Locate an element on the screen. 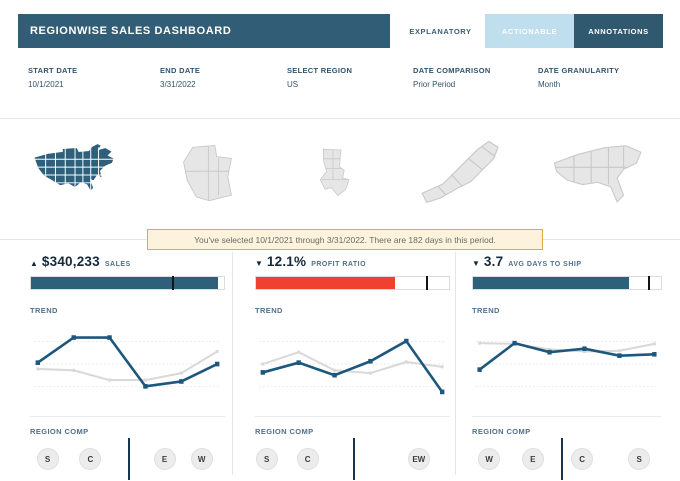  kpi-ship-header: ▼ 3.7 AVG DAYS TO SHIP is located at coordinates (567, 262).